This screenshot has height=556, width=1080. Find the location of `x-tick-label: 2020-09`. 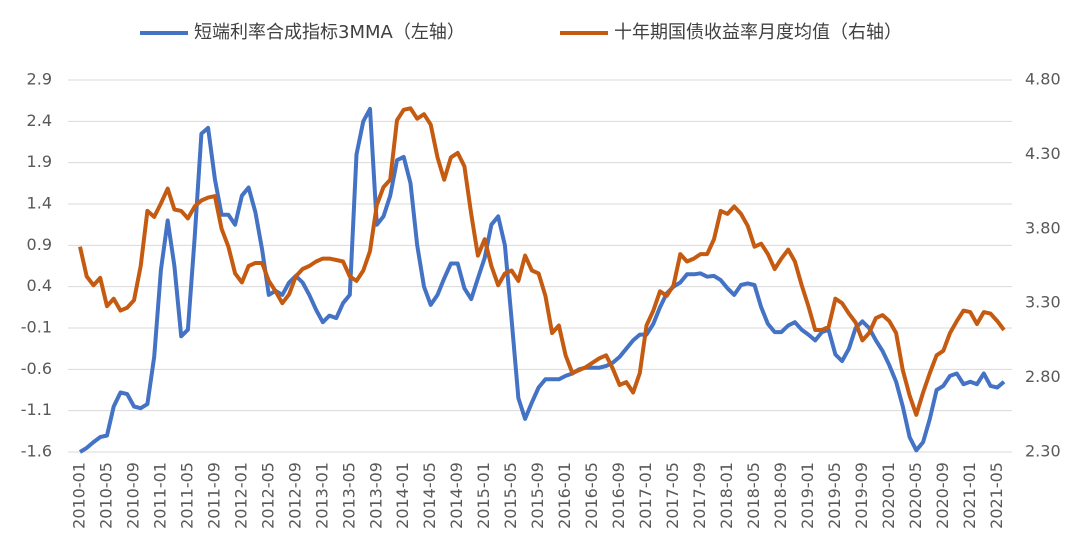

x-tick-label: 2020-09 is located at coordinates (942, 495).